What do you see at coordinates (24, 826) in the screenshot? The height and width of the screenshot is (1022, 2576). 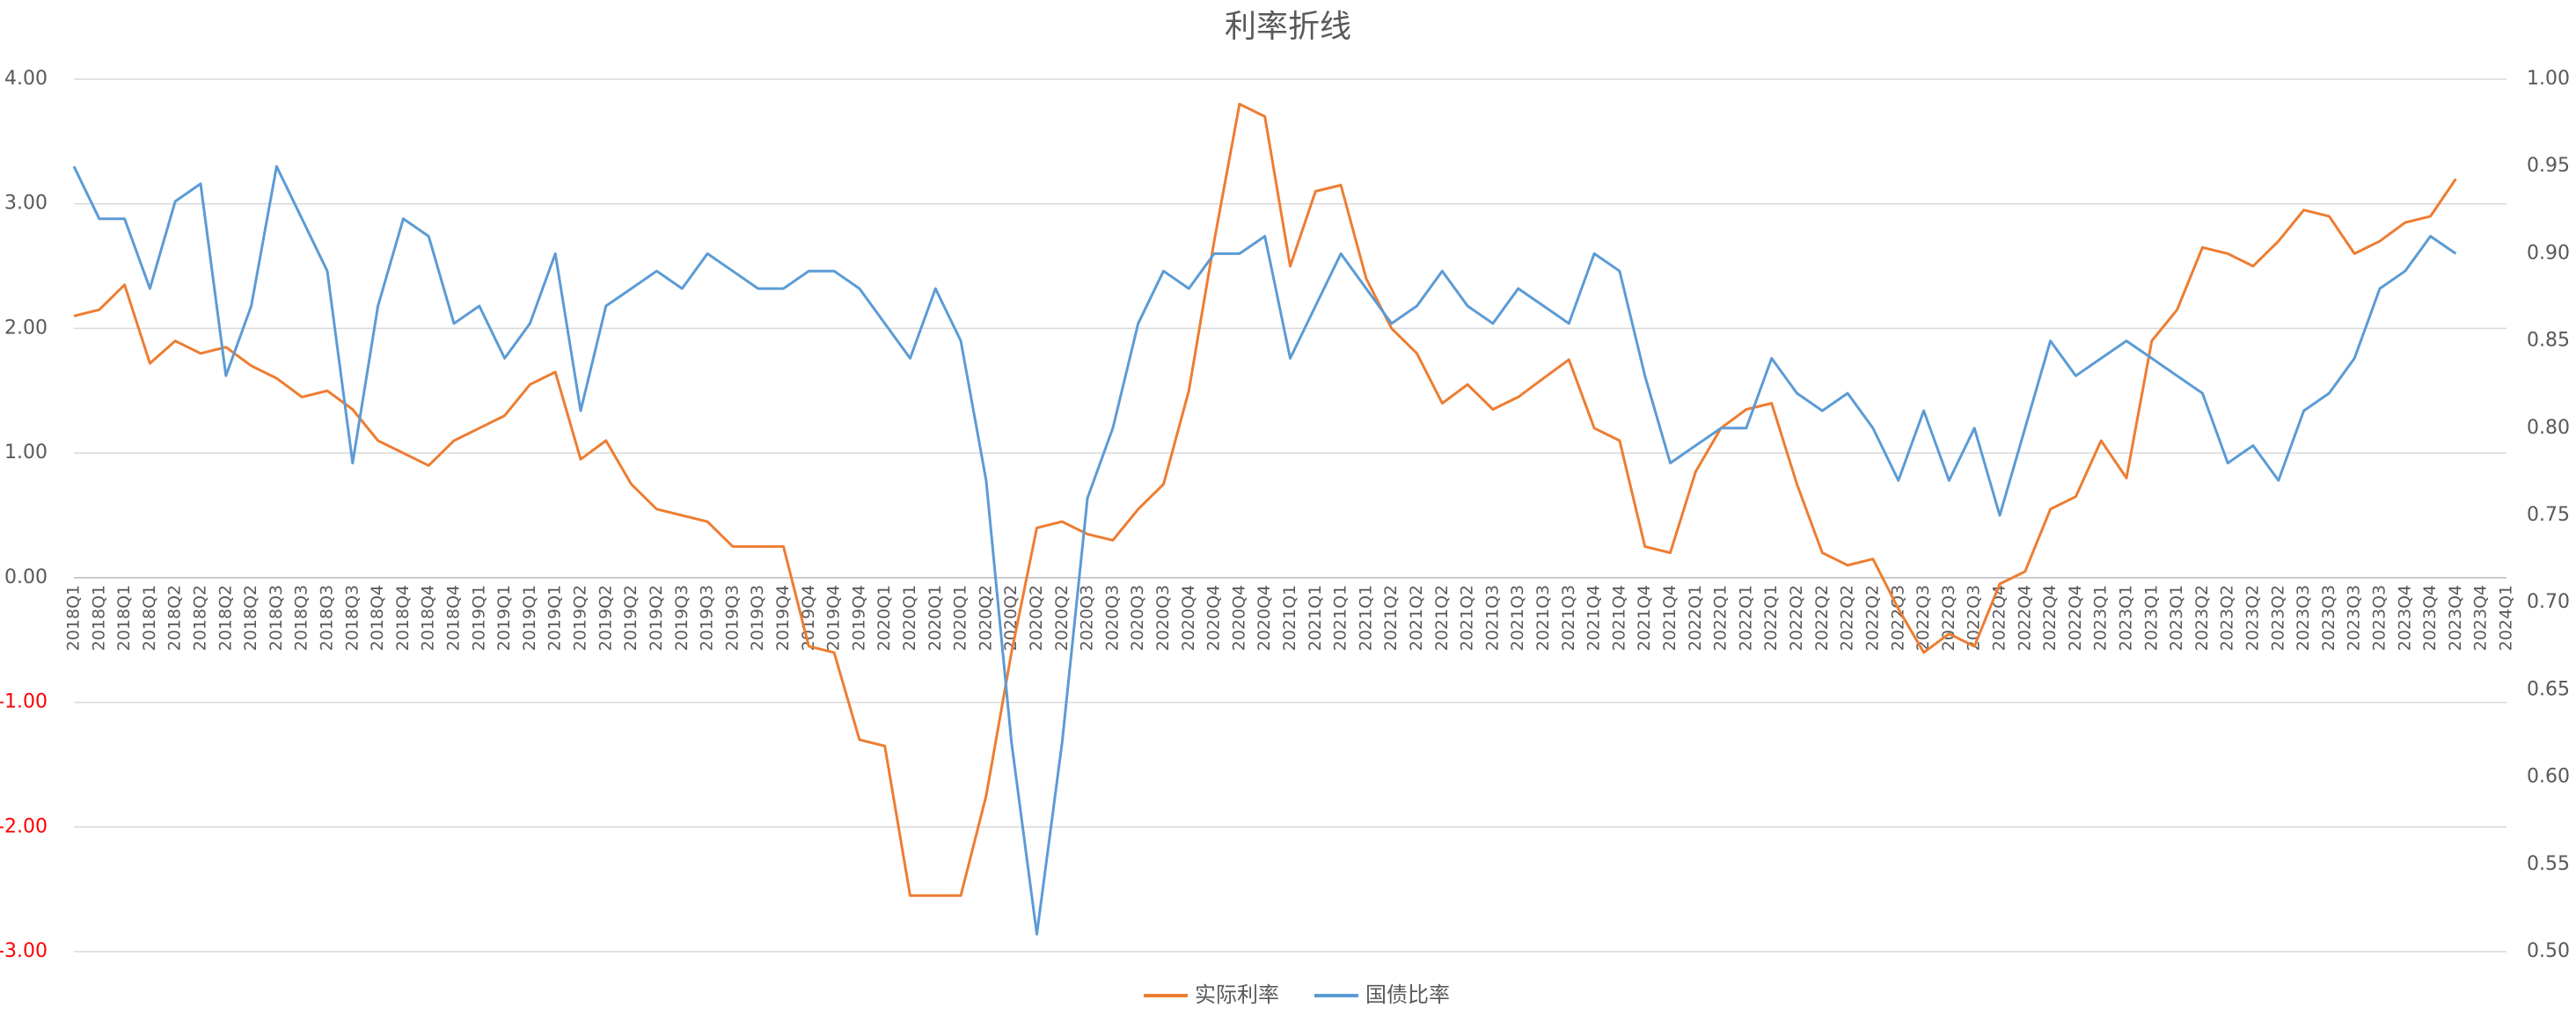 I see `y-tick-label: -2.00` at bounding box center [24, 826].